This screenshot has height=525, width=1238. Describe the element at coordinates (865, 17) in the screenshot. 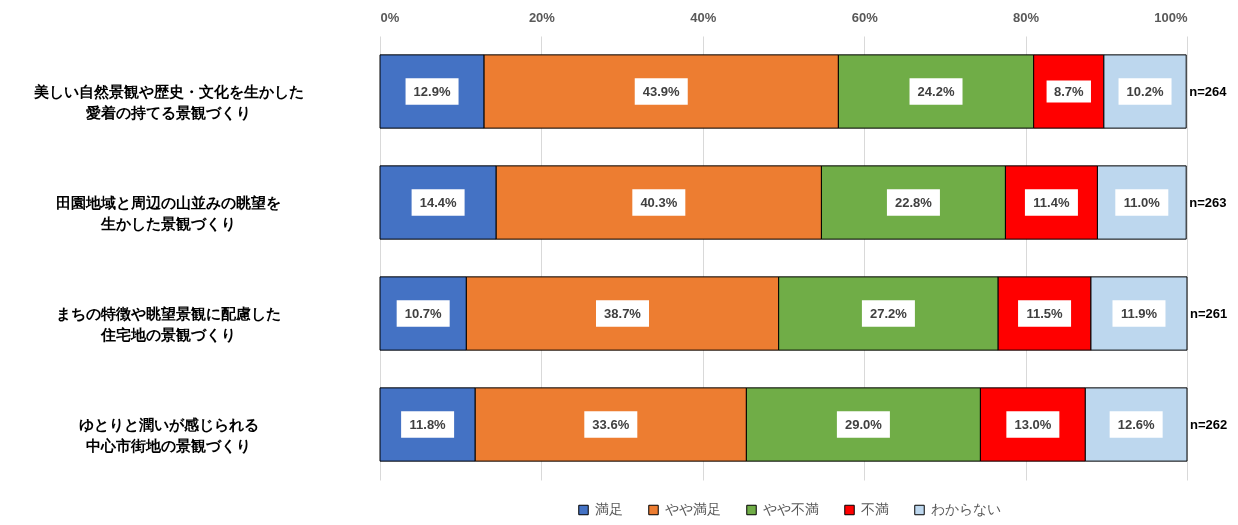

I see `x-tick-label: 60%` at that location.